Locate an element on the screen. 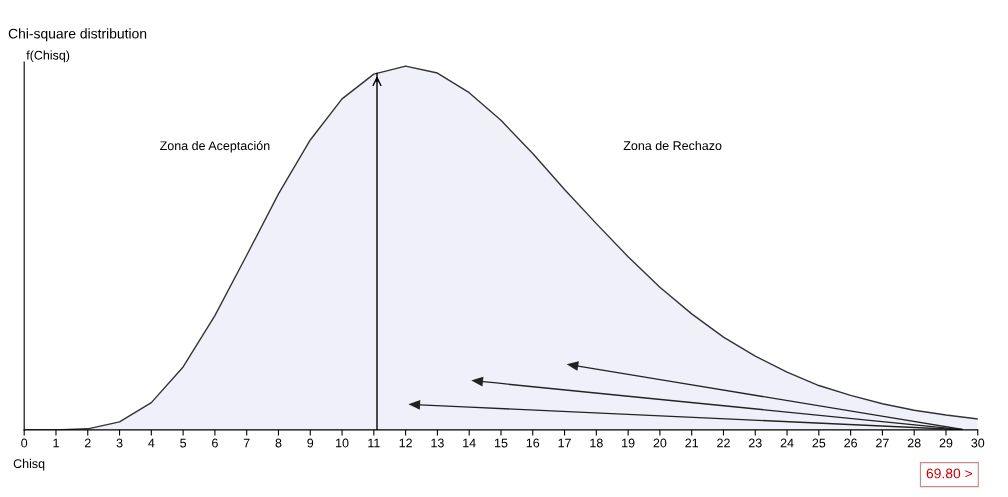 The width and height of the screenshot is (1008, 497). x-tick-label: 3 is located at coordinates (119, 443).